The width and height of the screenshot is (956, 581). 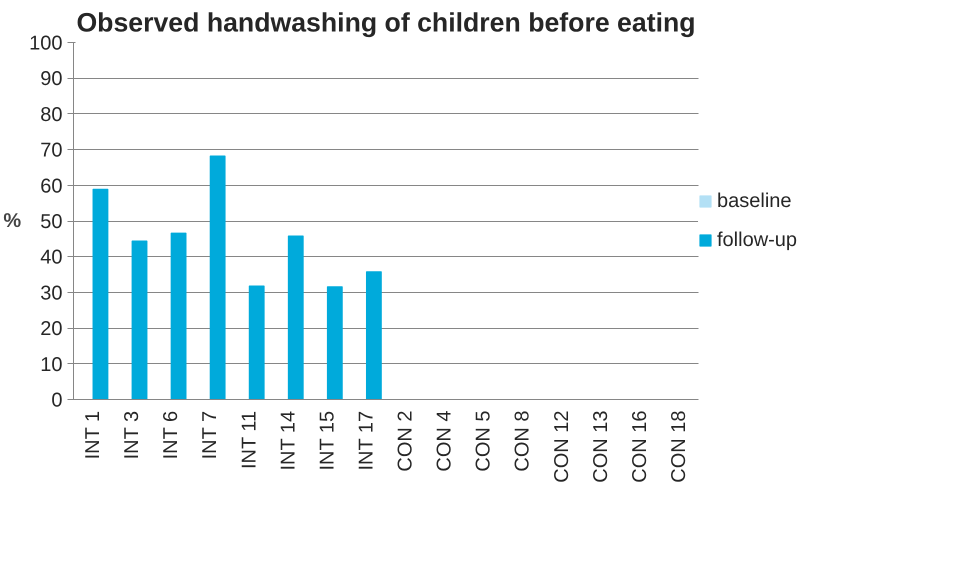 I want to click on legend-label: baseline, so click(x=754, y=201).